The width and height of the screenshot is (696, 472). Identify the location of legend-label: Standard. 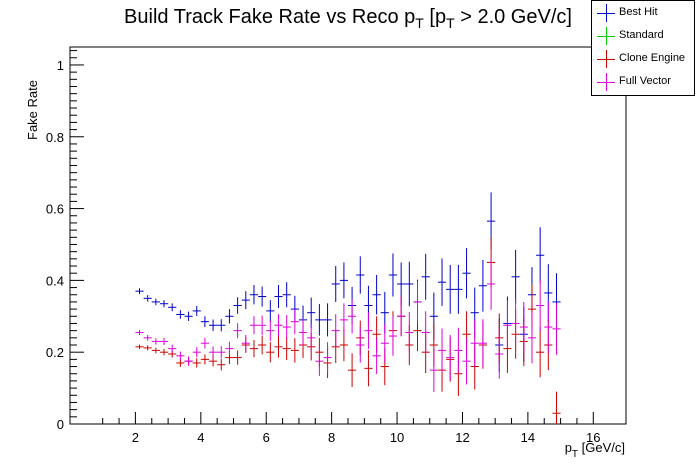
(641, 35).